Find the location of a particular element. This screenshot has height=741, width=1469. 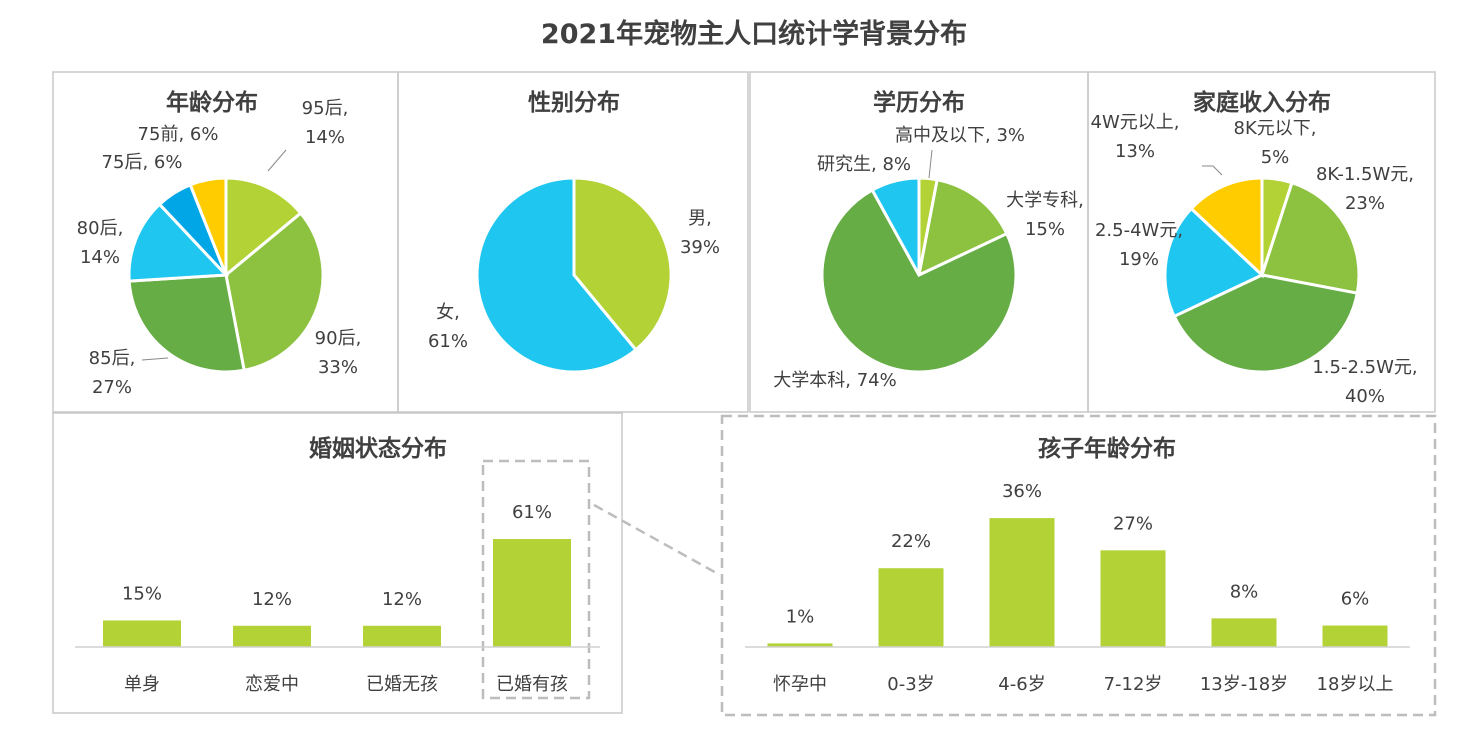

bar-category-label: 18岁以上 is located at coordinates (1355, 684).